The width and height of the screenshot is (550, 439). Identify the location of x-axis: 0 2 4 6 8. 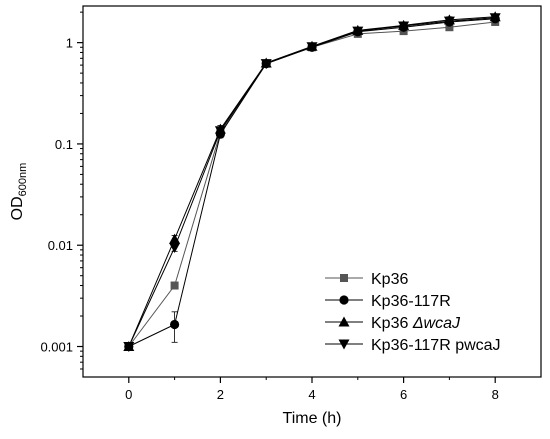
(312, 389).